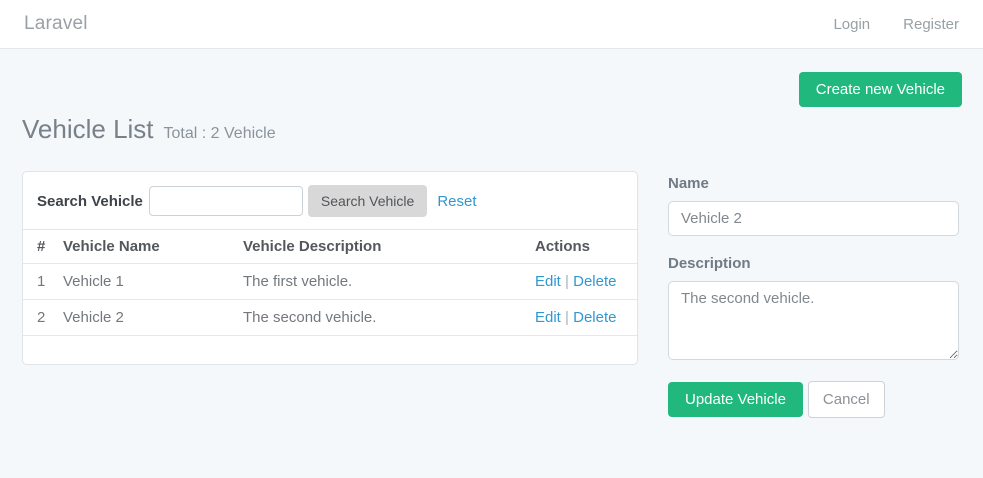  Describe the element at coordinates (880, 89) in the screenshot. I see `create-vehicle-button: Create new Vehicle` at that location.